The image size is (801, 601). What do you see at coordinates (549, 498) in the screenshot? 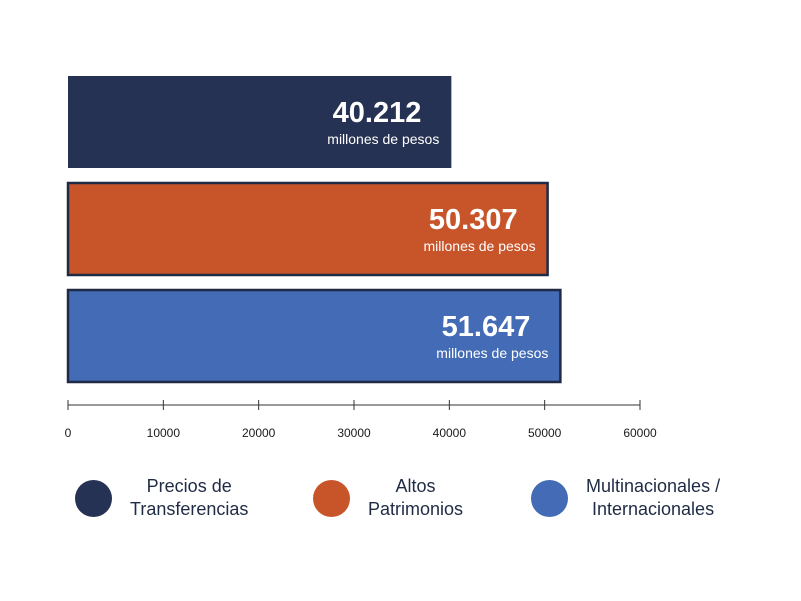
I see `legend-swatch-multinacionales-internacionales` at bounding box center [549, 498].